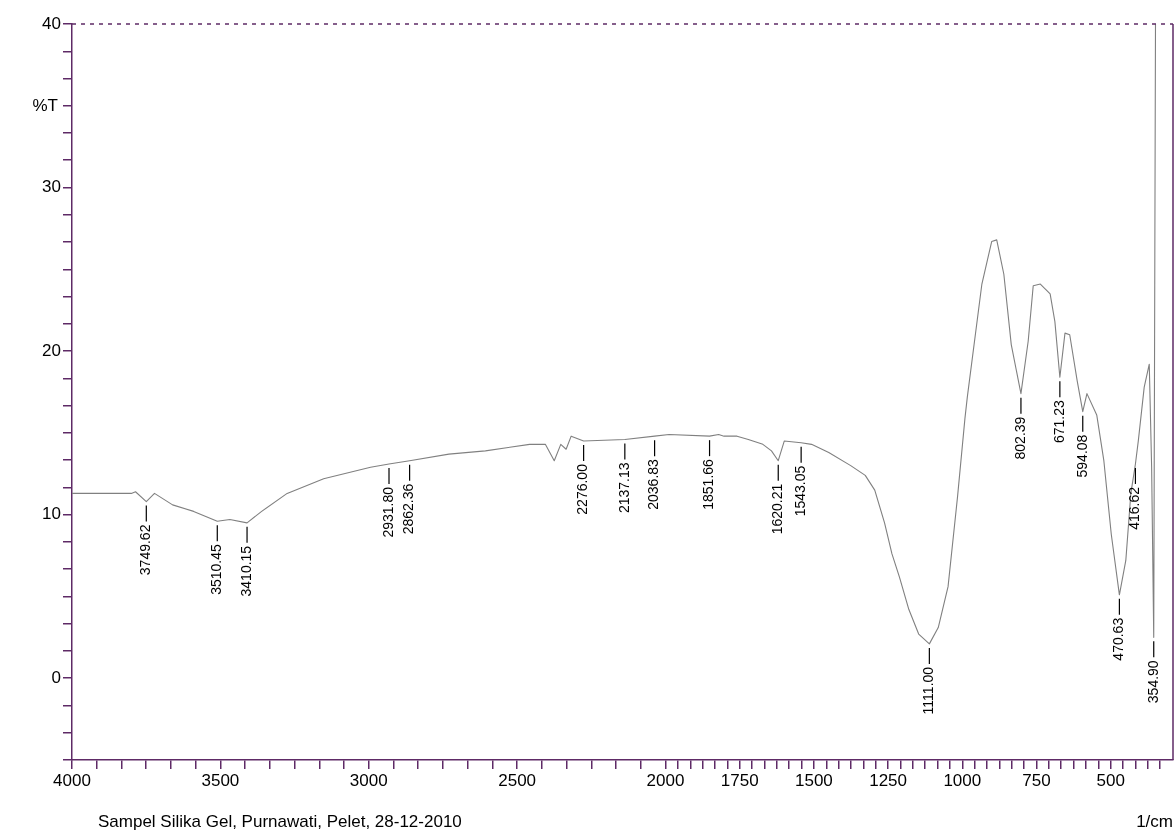 This screenshot has height=834, width=1176. Describe the element at coordinates (739, 780) in the screenshot. I see `x-tick-label: 1750` at that location.